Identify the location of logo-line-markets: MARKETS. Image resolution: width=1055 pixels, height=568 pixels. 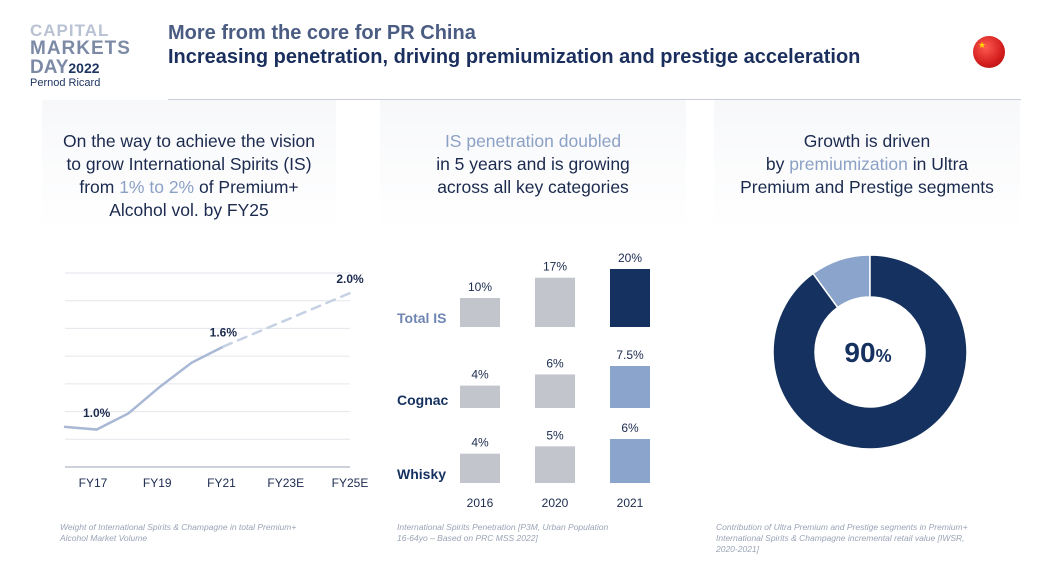
(80, 48).